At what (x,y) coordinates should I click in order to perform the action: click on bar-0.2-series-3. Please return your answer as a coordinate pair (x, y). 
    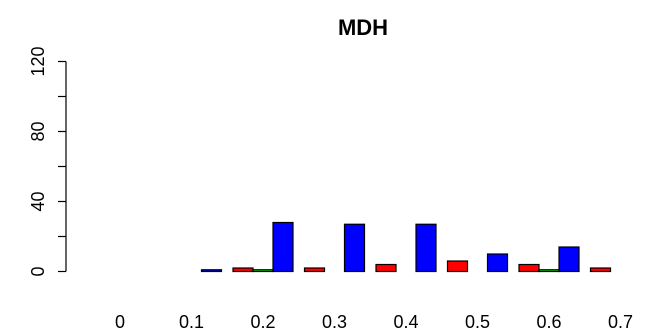
    Looking at the image, I should click on (283, 247).